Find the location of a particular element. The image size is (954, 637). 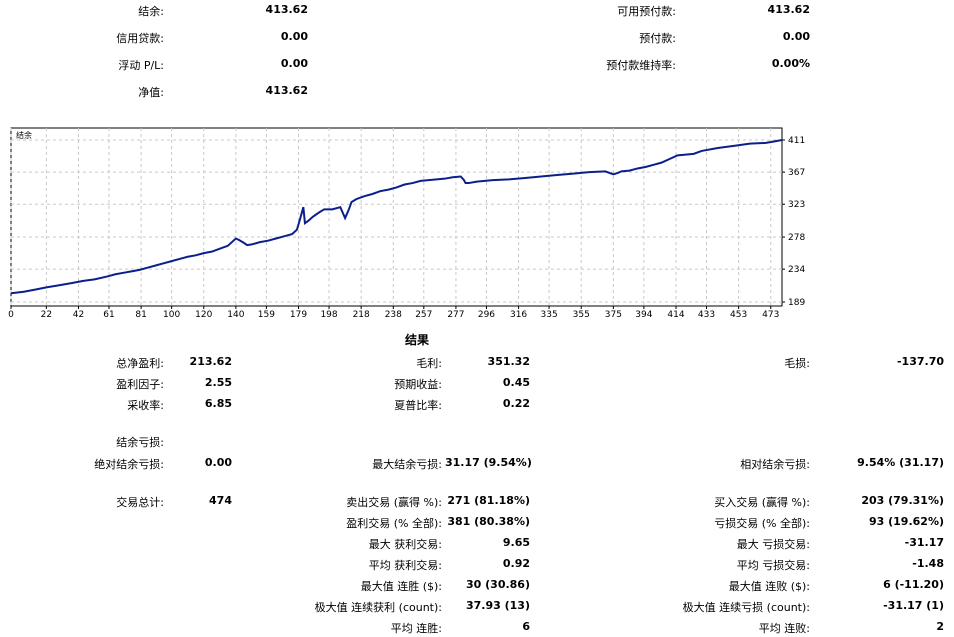

results-title: 结果 is located at coordinates (416, 340).